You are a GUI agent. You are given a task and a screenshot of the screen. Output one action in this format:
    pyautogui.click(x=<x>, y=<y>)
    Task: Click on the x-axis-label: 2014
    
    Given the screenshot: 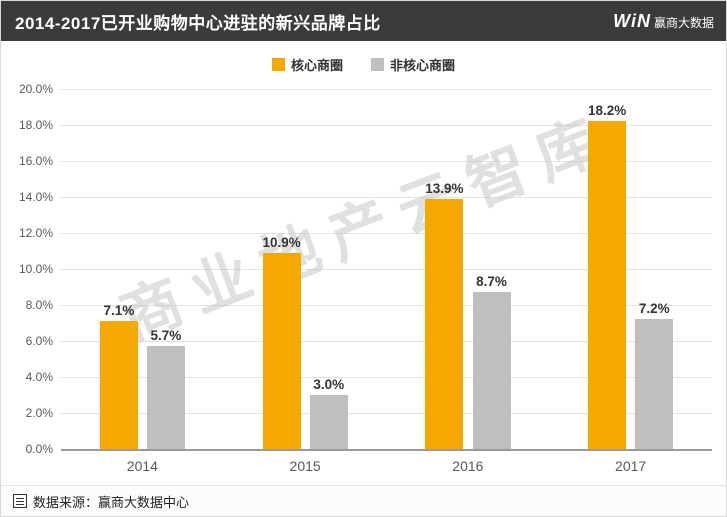 What is the action you would take?
    pyautogui.click(x=142, y=466)
    